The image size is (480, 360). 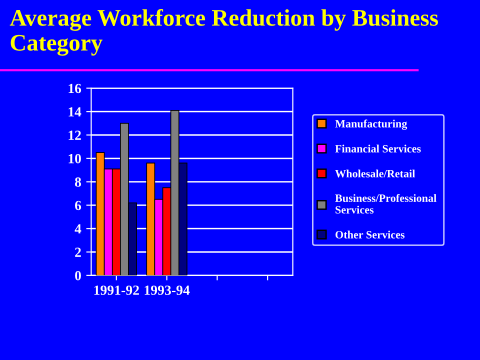 I want to click on legend-label: Manufacturing, so click(x=371, y=125).